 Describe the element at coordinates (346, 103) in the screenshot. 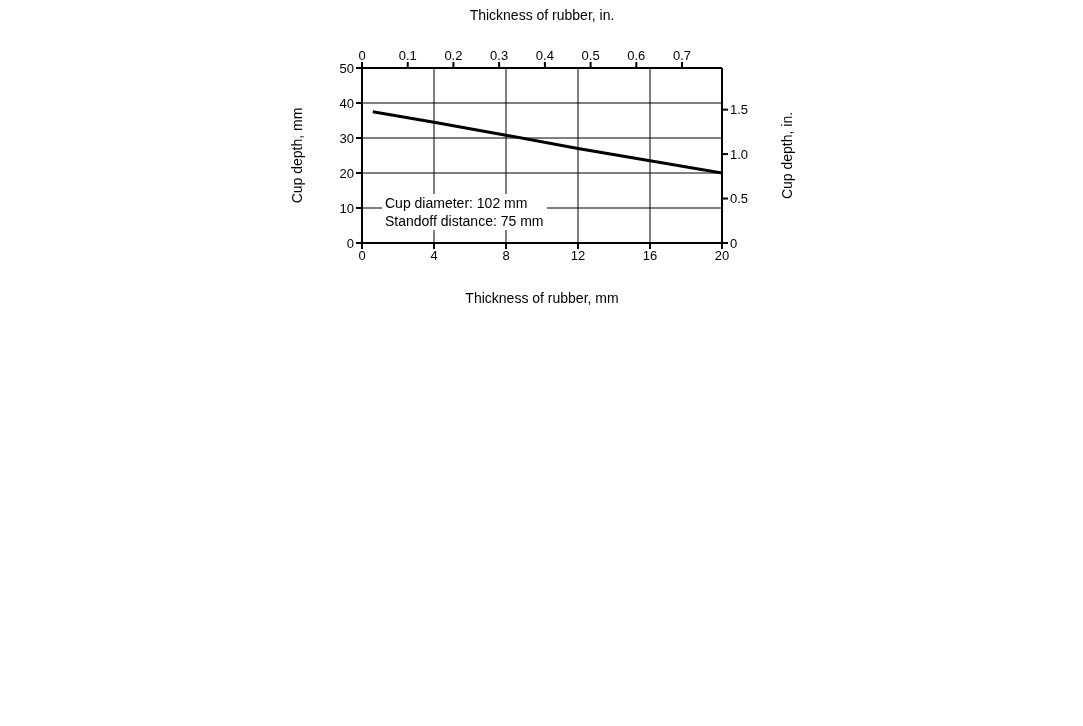

I see `y-tick-label: 40` at that location.